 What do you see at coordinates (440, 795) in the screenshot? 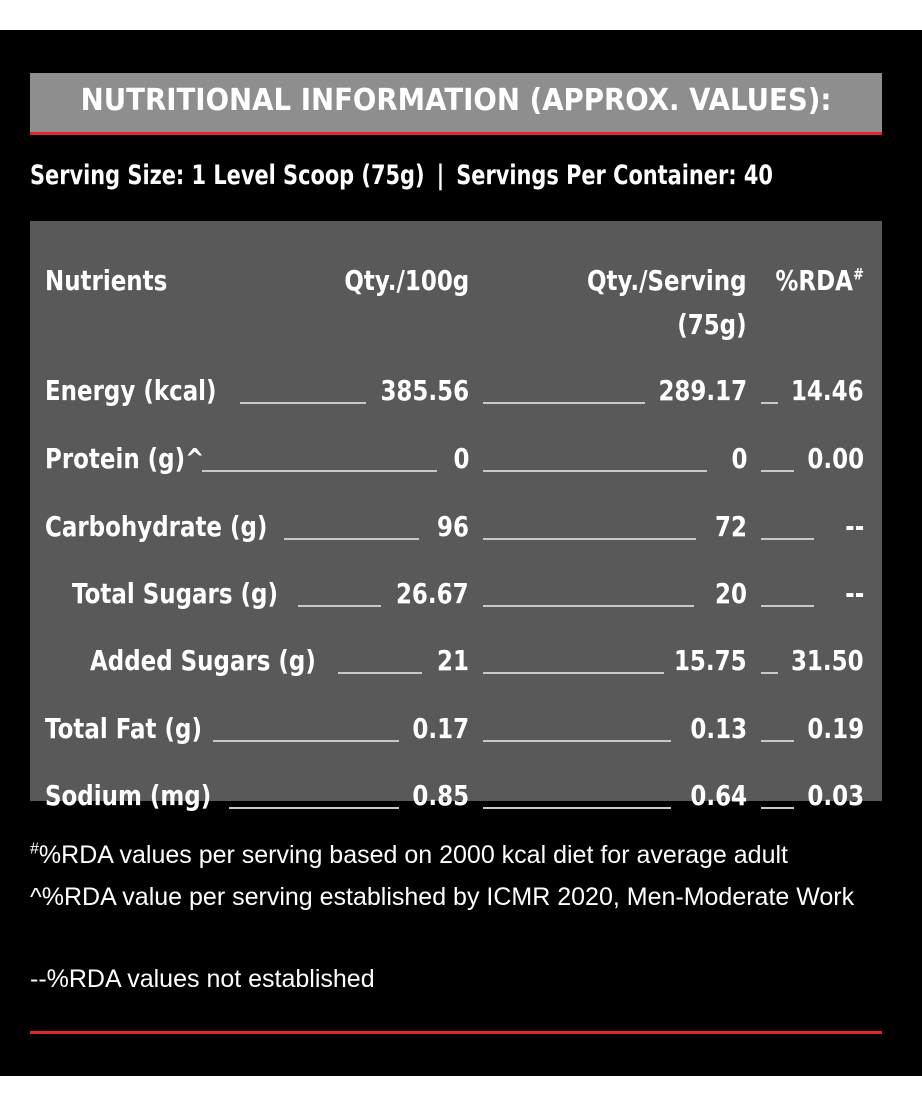
I see `row-per100-sodium: 0.85` at bounding box center [440, 795].